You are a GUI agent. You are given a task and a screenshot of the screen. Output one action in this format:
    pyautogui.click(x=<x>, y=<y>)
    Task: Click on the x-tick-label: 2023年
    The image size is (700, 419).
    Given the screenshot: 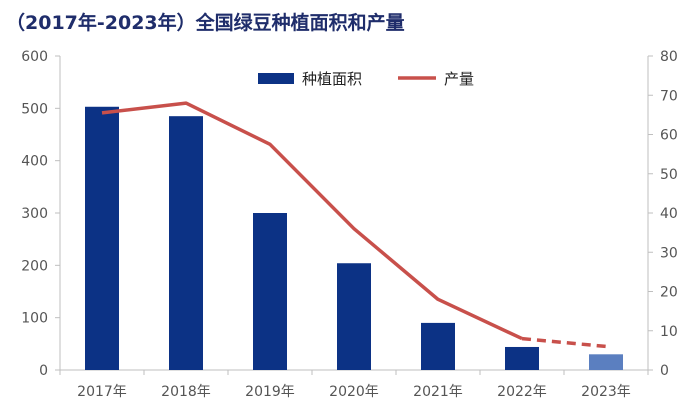 What is the action you would take?
    pyautogui.click(x=606, y=392)
    